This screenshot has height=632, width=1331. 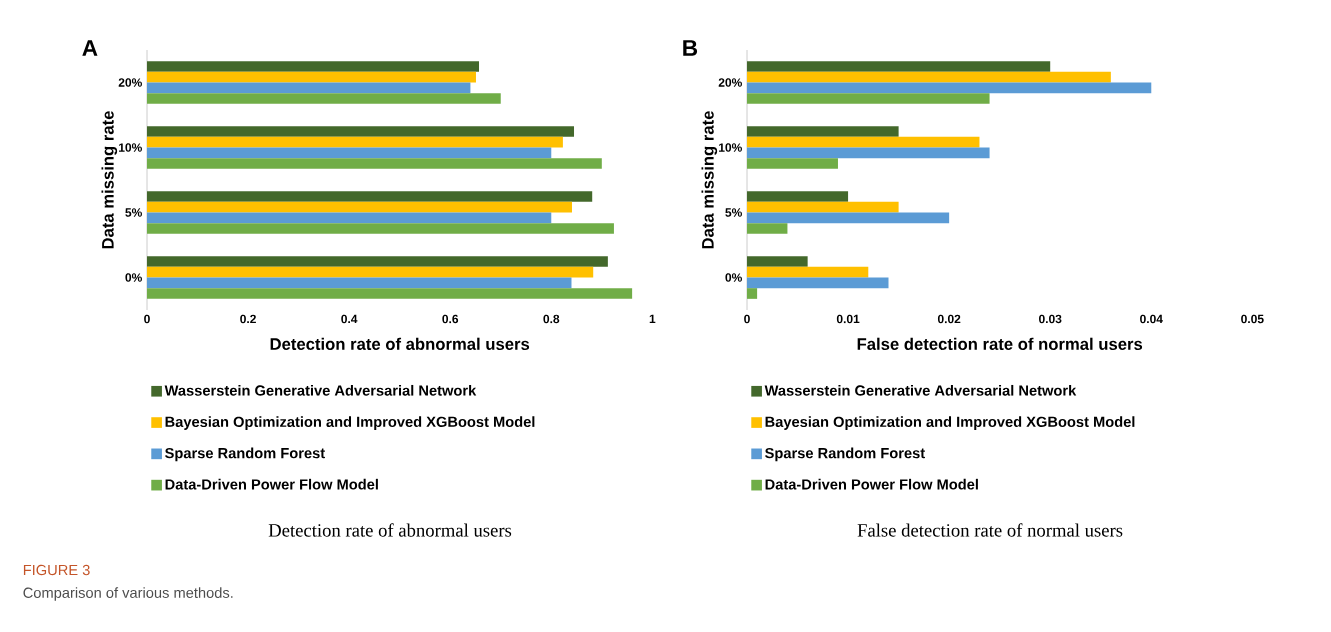 What do you see at coordinates (1252, 319) in the screenshot?
I see `x-tick-label: 0.05` at bounding box center [1252, 319].